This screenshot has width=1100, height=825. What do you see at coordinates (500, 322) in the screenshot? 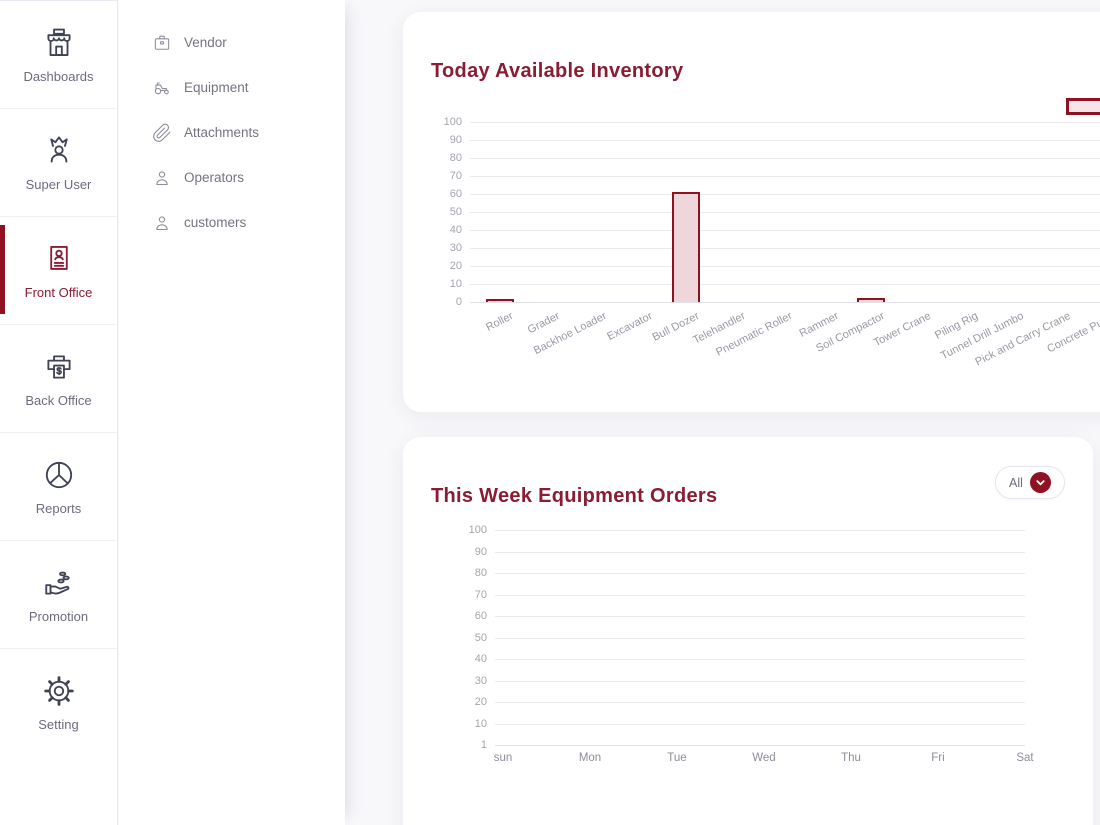
I see `x-tick-label: Roller` at bounding box center [500, 322].